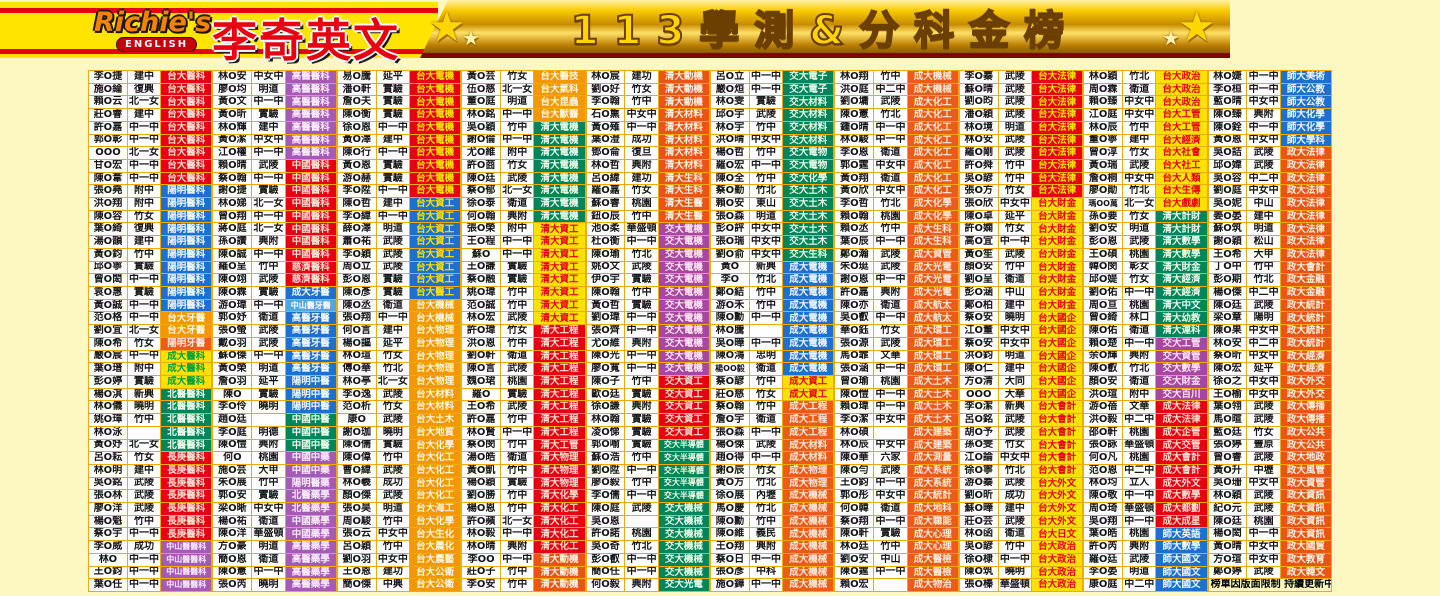 The width and height of the screenshot is (1440, 596). Describe the element at coordinates (1181, 585) in the screenshot. I see `program-name: 師大國文` at that location.